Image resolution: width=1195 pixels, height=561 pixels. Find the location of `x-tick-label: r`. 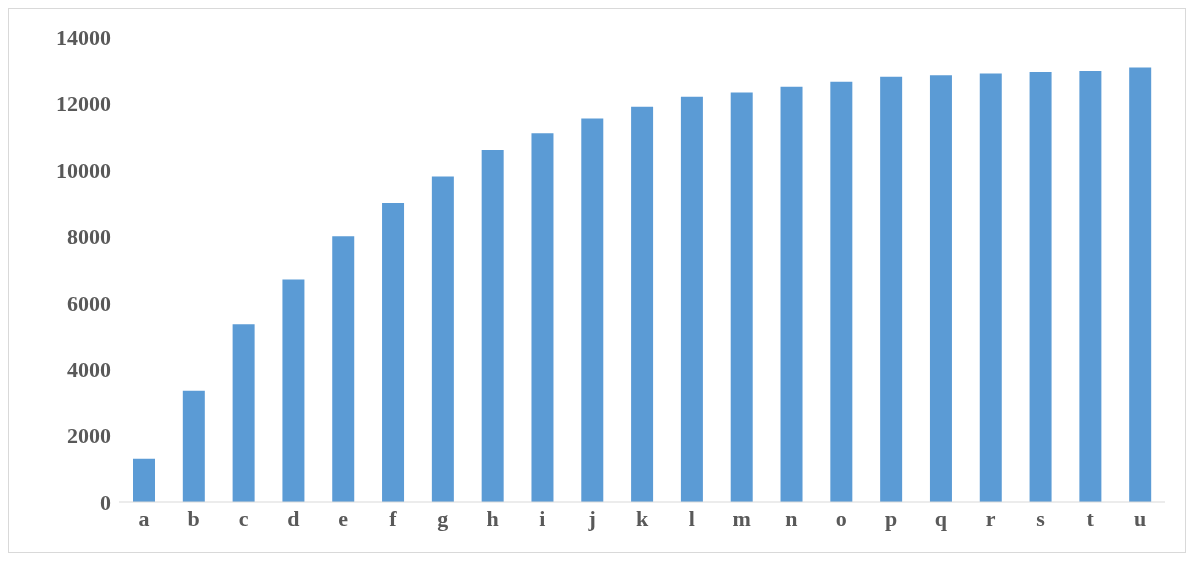

x-tick-label: r is located at coordinates (990, 518).